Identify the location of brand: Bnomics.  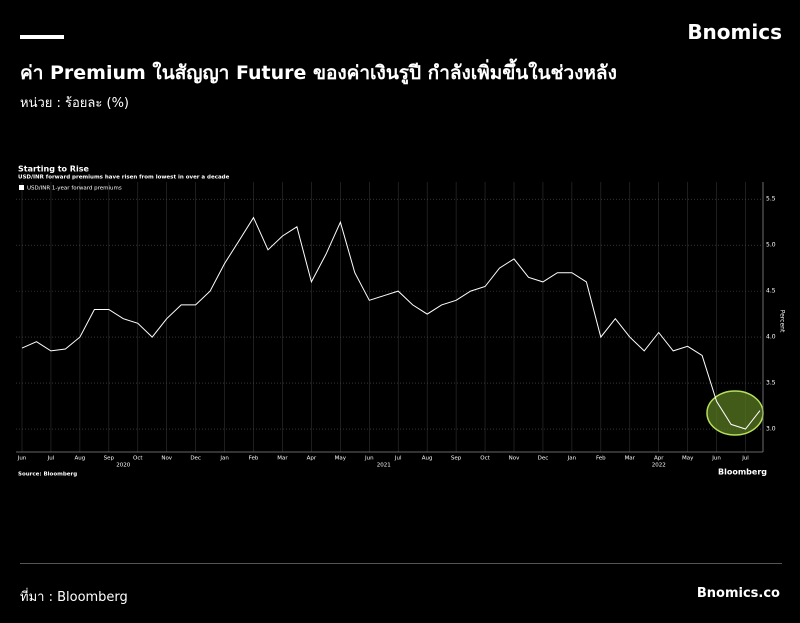
(734, 32).